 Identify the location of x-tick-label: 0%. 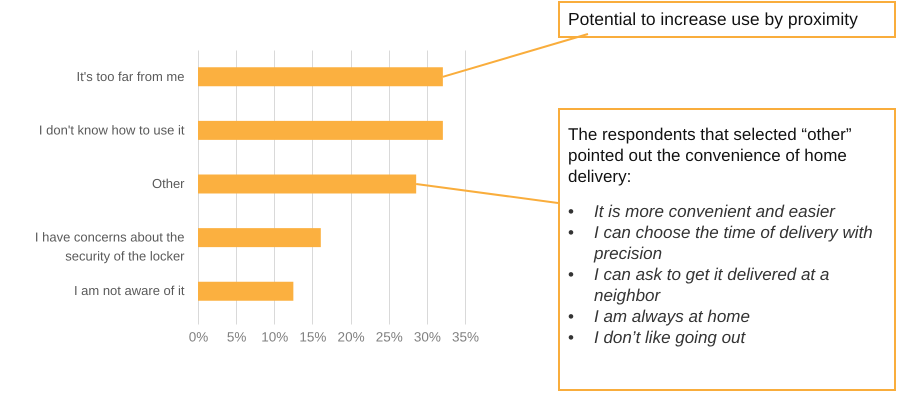
(198, 337).